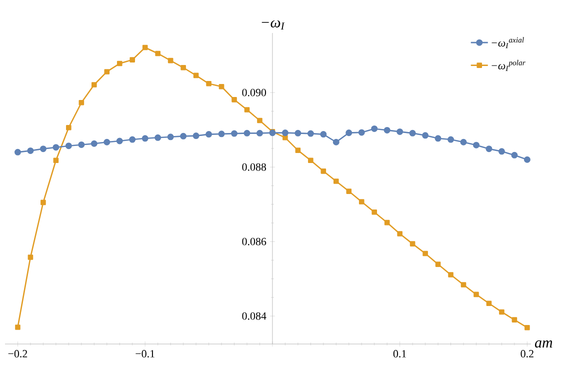  I want to click on x-tick-label: −0.1, so click(145, 354).